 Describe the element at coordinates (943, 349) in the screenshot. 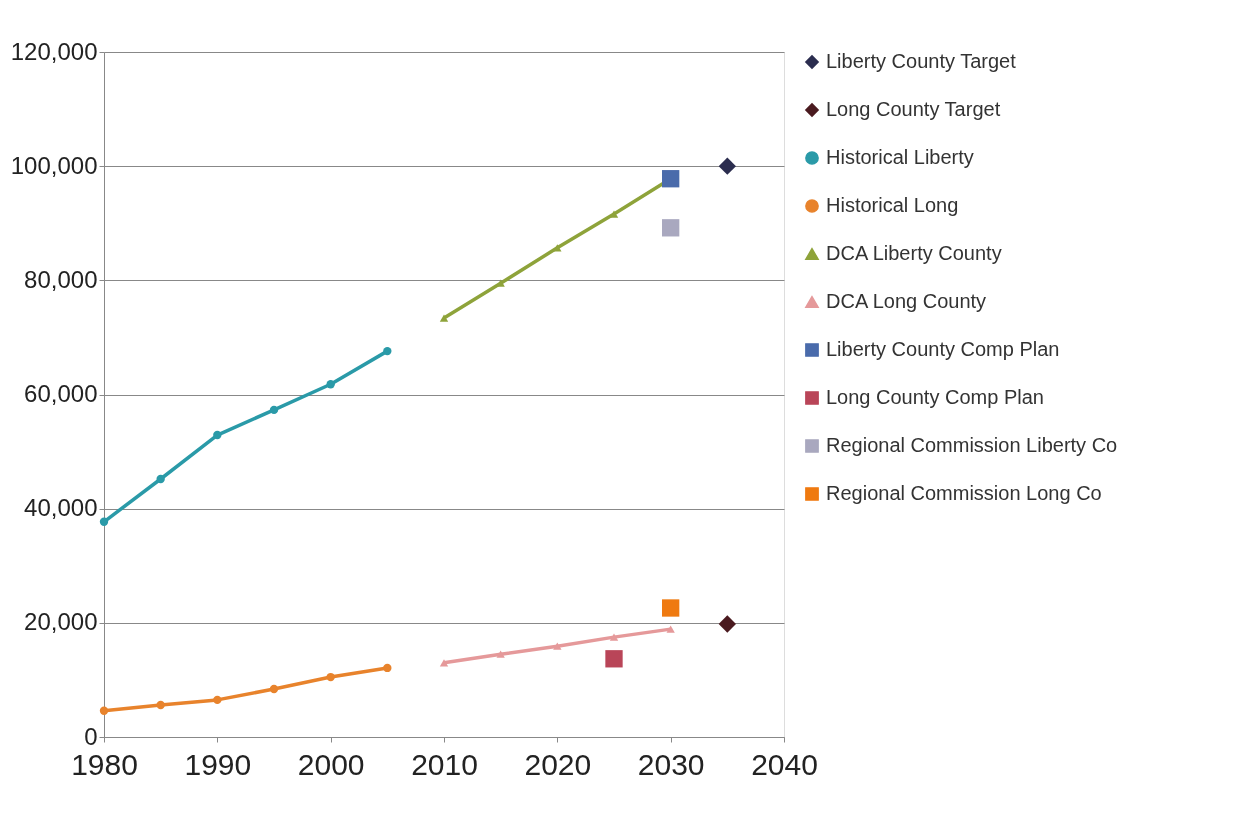

I see `legend-label: Liberty County Comp Plan` at that location.